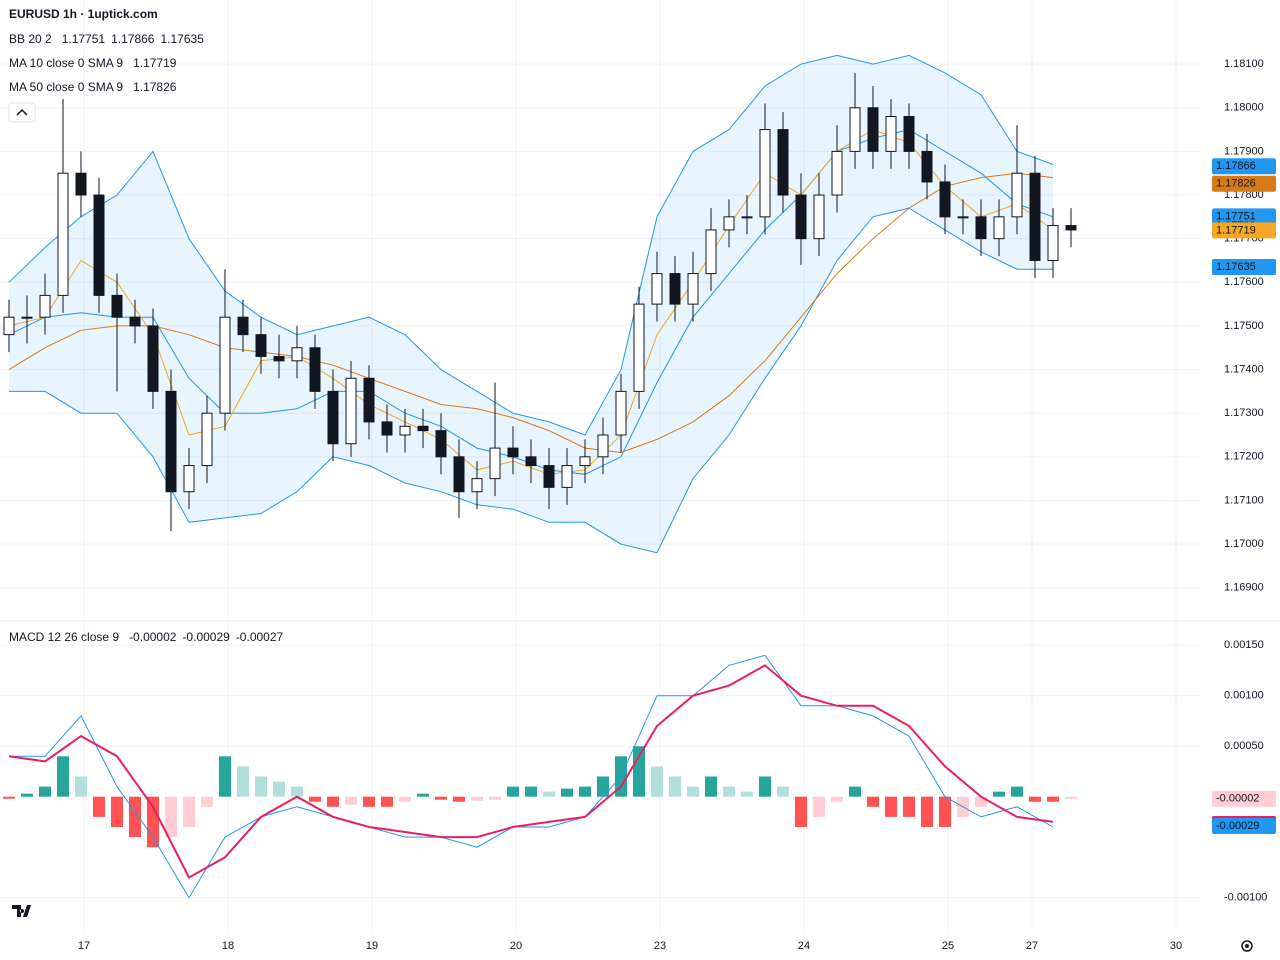 The width and height of the screenshot is (1280, 960). I want to click on collapse-button, so click(22, 112).